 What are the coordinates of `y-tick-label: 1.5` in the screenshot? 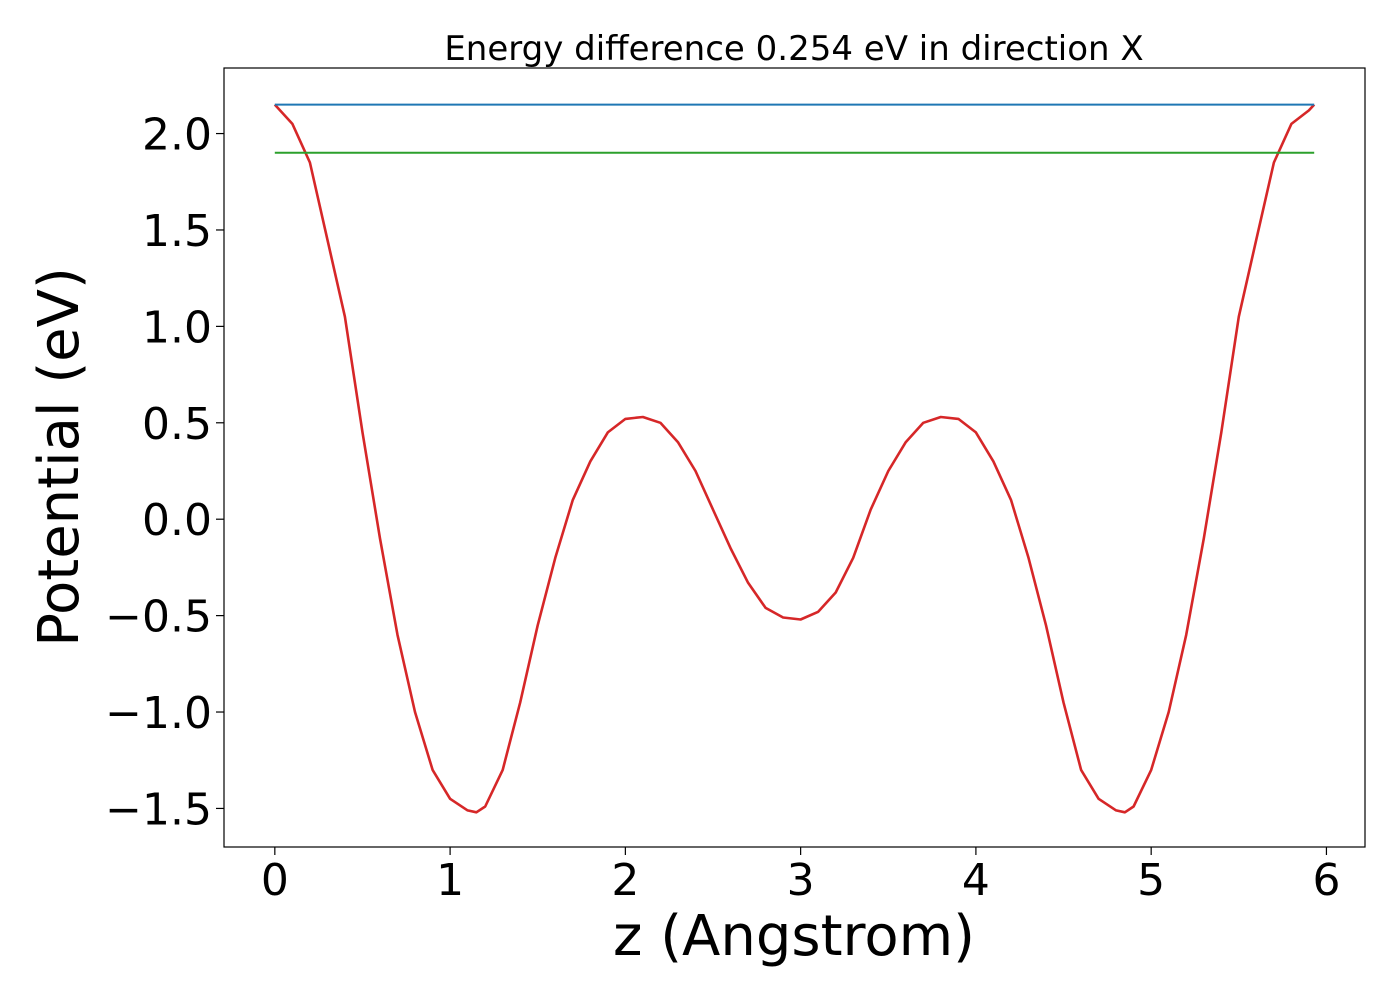 It's located at (177, 231).